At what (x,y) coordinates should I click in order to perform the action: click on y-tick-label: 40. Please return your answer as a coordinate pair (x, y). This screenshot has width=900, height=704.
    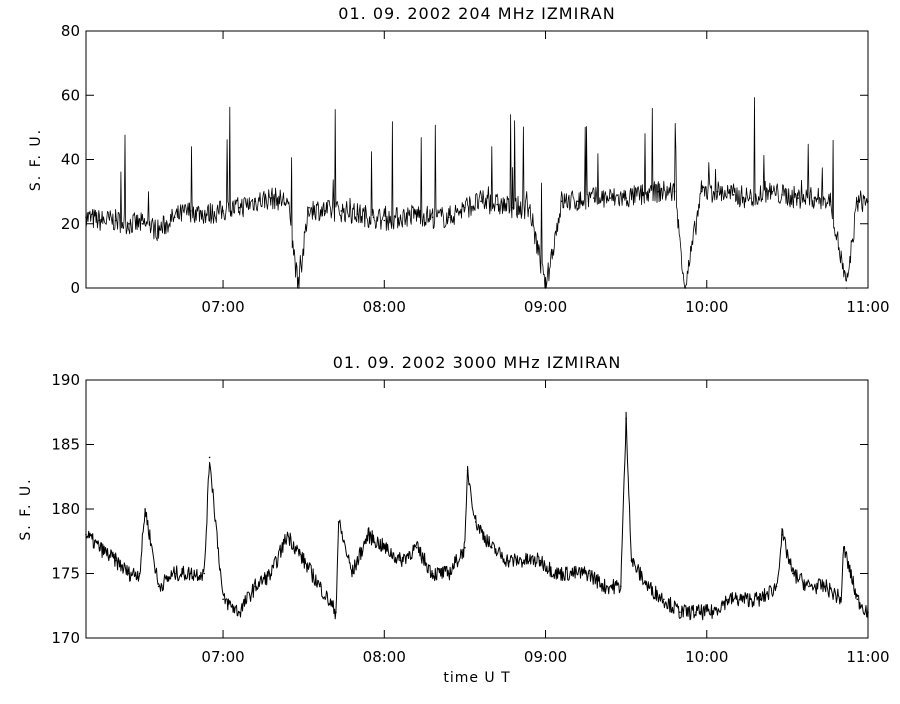
    Looking at the image, I should click on (70, 160).